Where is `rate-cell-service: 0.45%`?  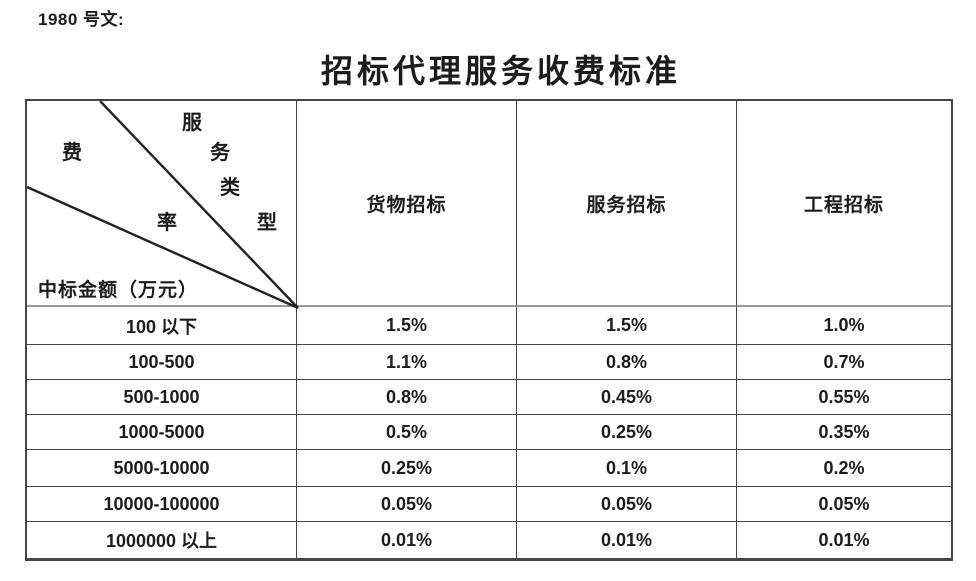
rate-cell-service: 0.45% is located at coordinates (627, 397).